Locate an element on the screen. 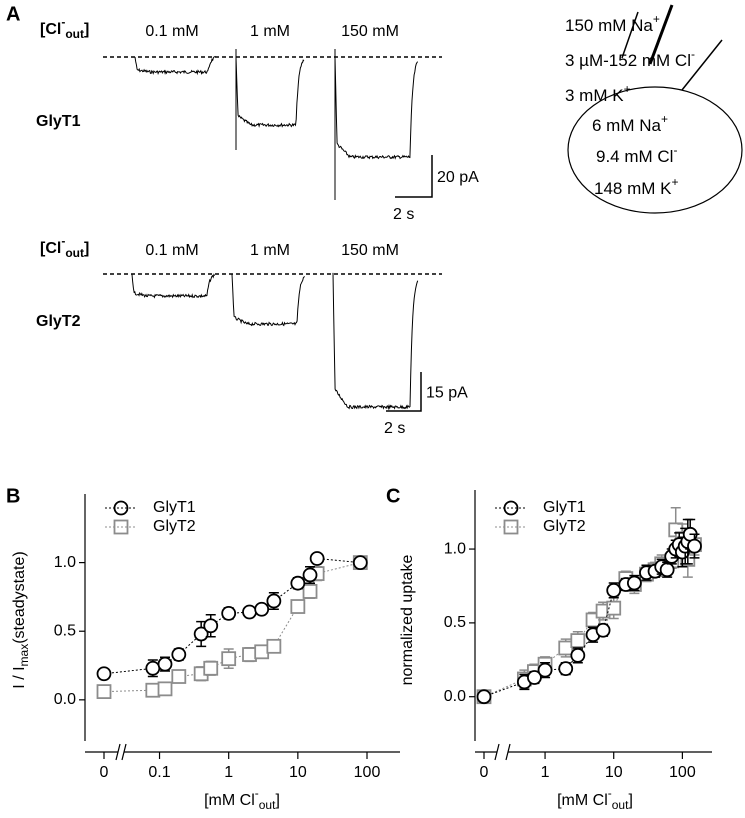  transporter-label: GlyT2 is located at coordinates (58, 321).